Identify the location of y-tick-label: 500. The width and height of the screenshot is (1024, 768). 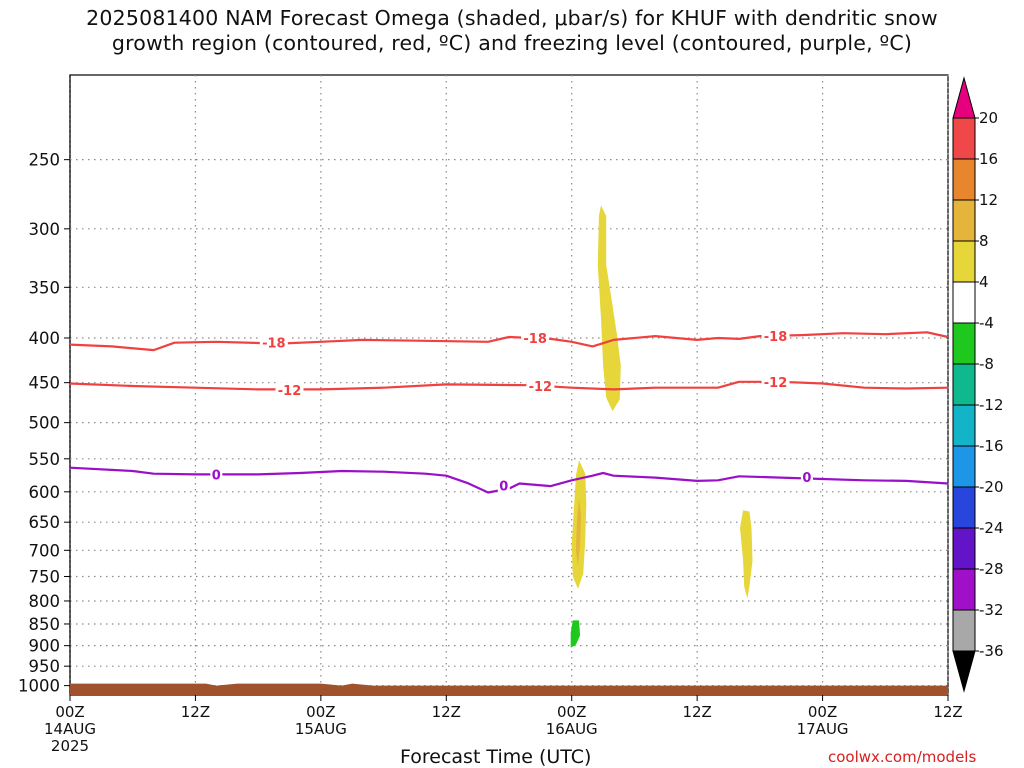
(45, 423).